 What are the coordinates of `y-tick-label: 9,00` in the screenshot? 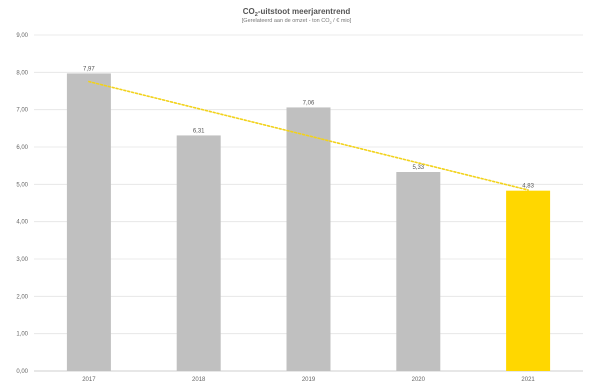 It's located at (22, 36).